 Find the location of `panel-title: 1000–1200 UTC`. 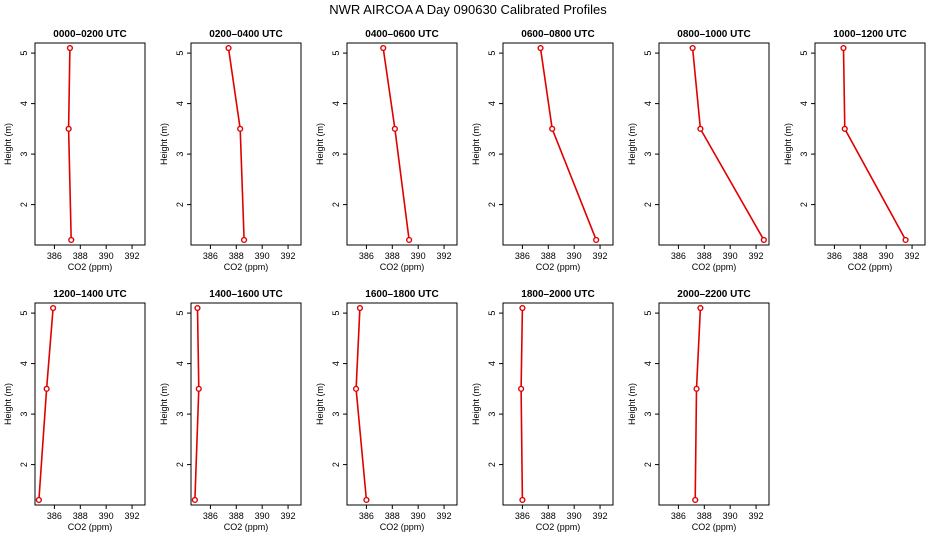

panel-title: 1000–1200 UTC is located at coordinates (869, 34).